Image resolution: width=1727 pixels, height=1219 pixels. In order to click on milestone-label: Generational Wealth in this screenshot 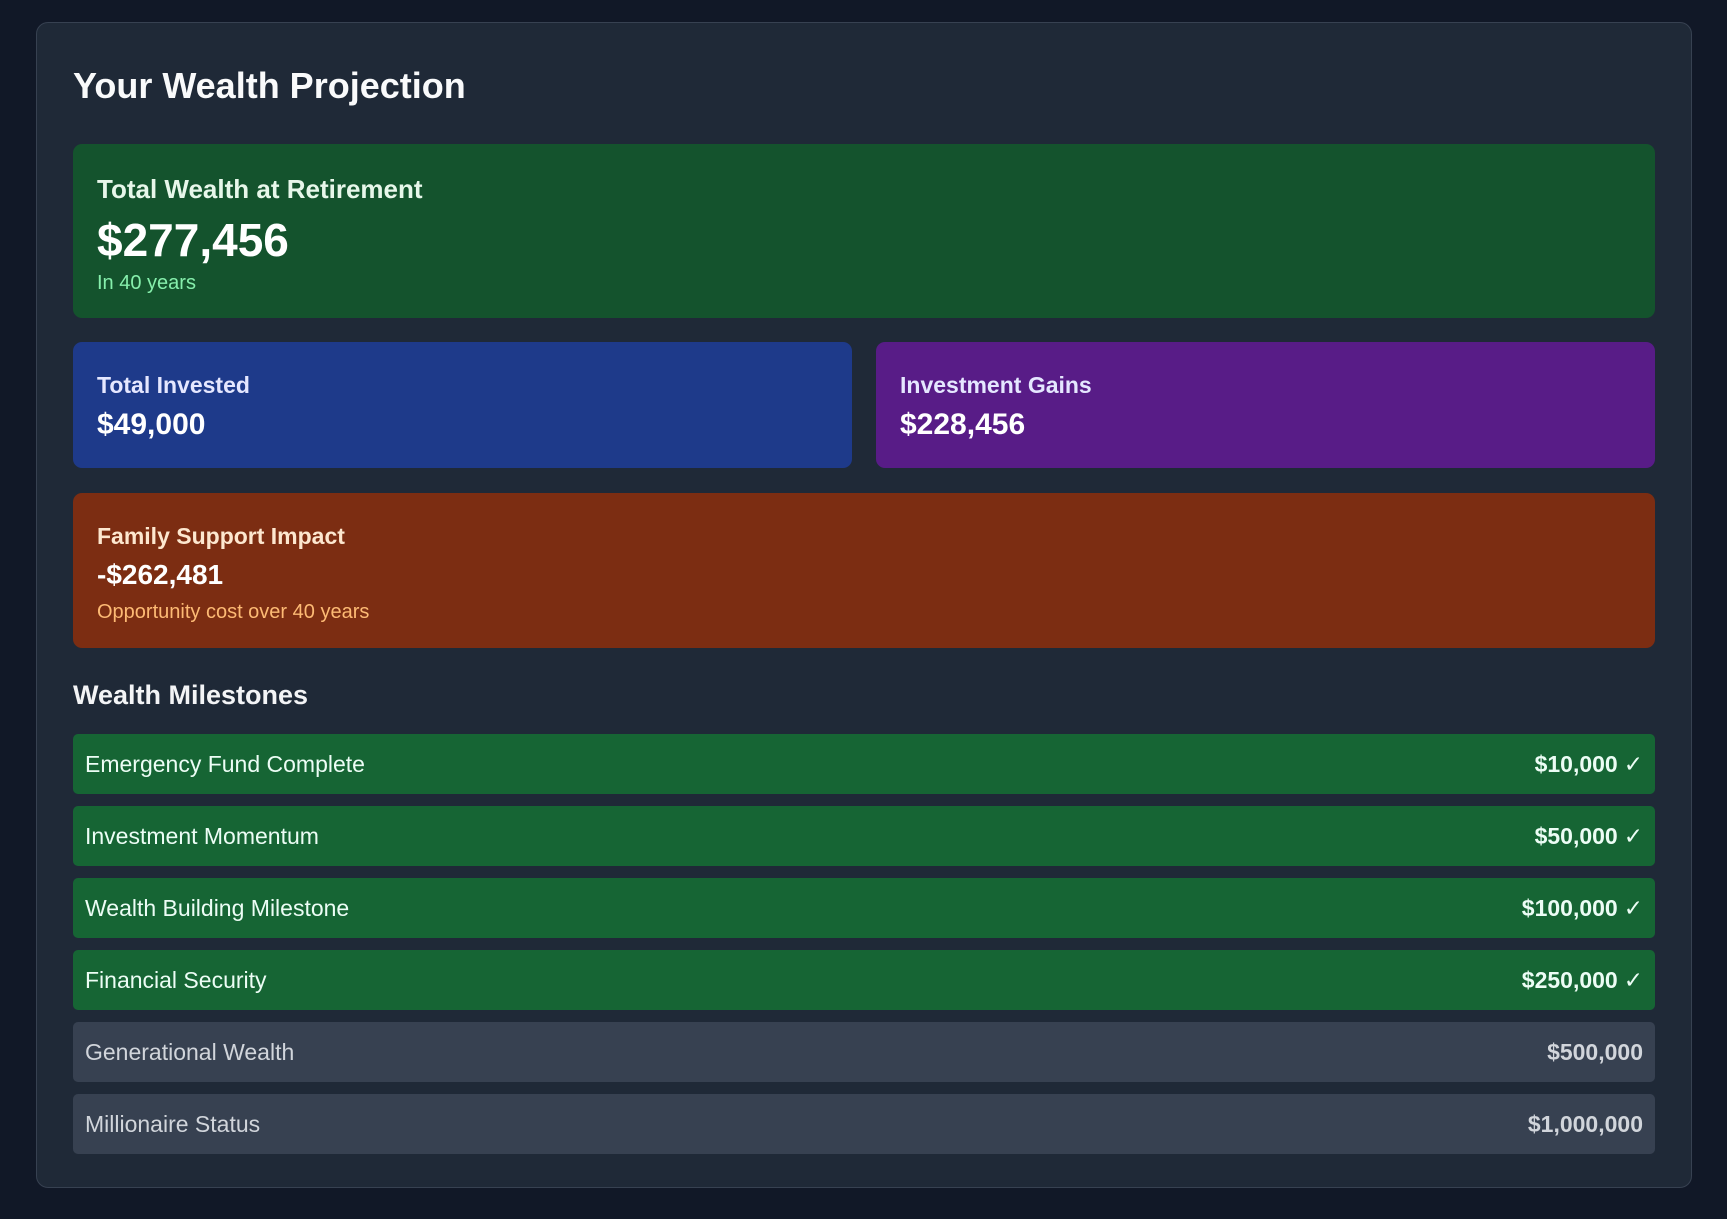, I will do `click(190, 1051)`.